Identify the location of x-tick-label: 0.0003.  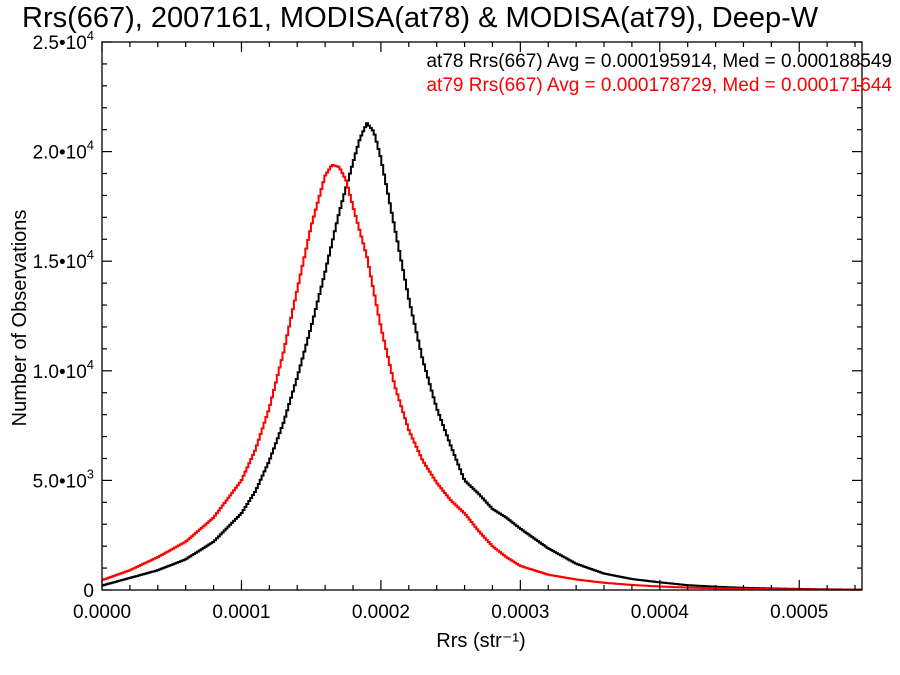
(520, 612).